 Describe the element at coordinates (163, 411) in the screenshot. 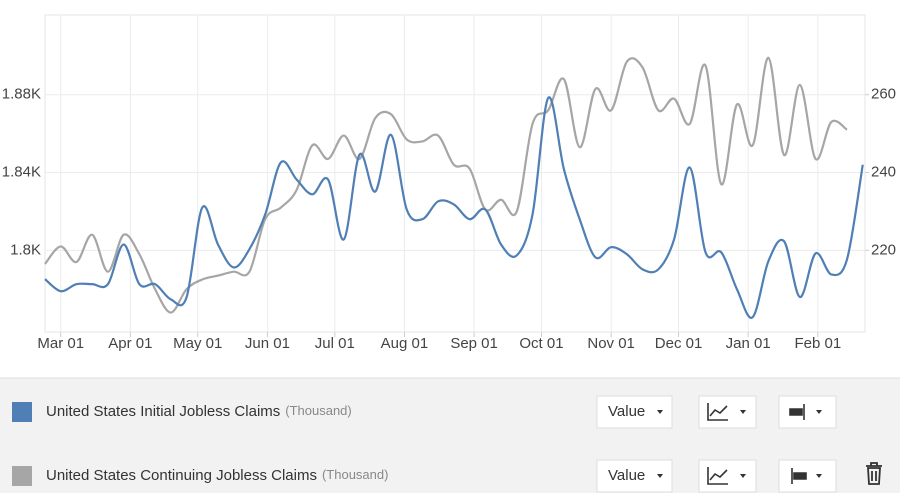

I see `series-name: United States Initial Jobless Claims` at that location.